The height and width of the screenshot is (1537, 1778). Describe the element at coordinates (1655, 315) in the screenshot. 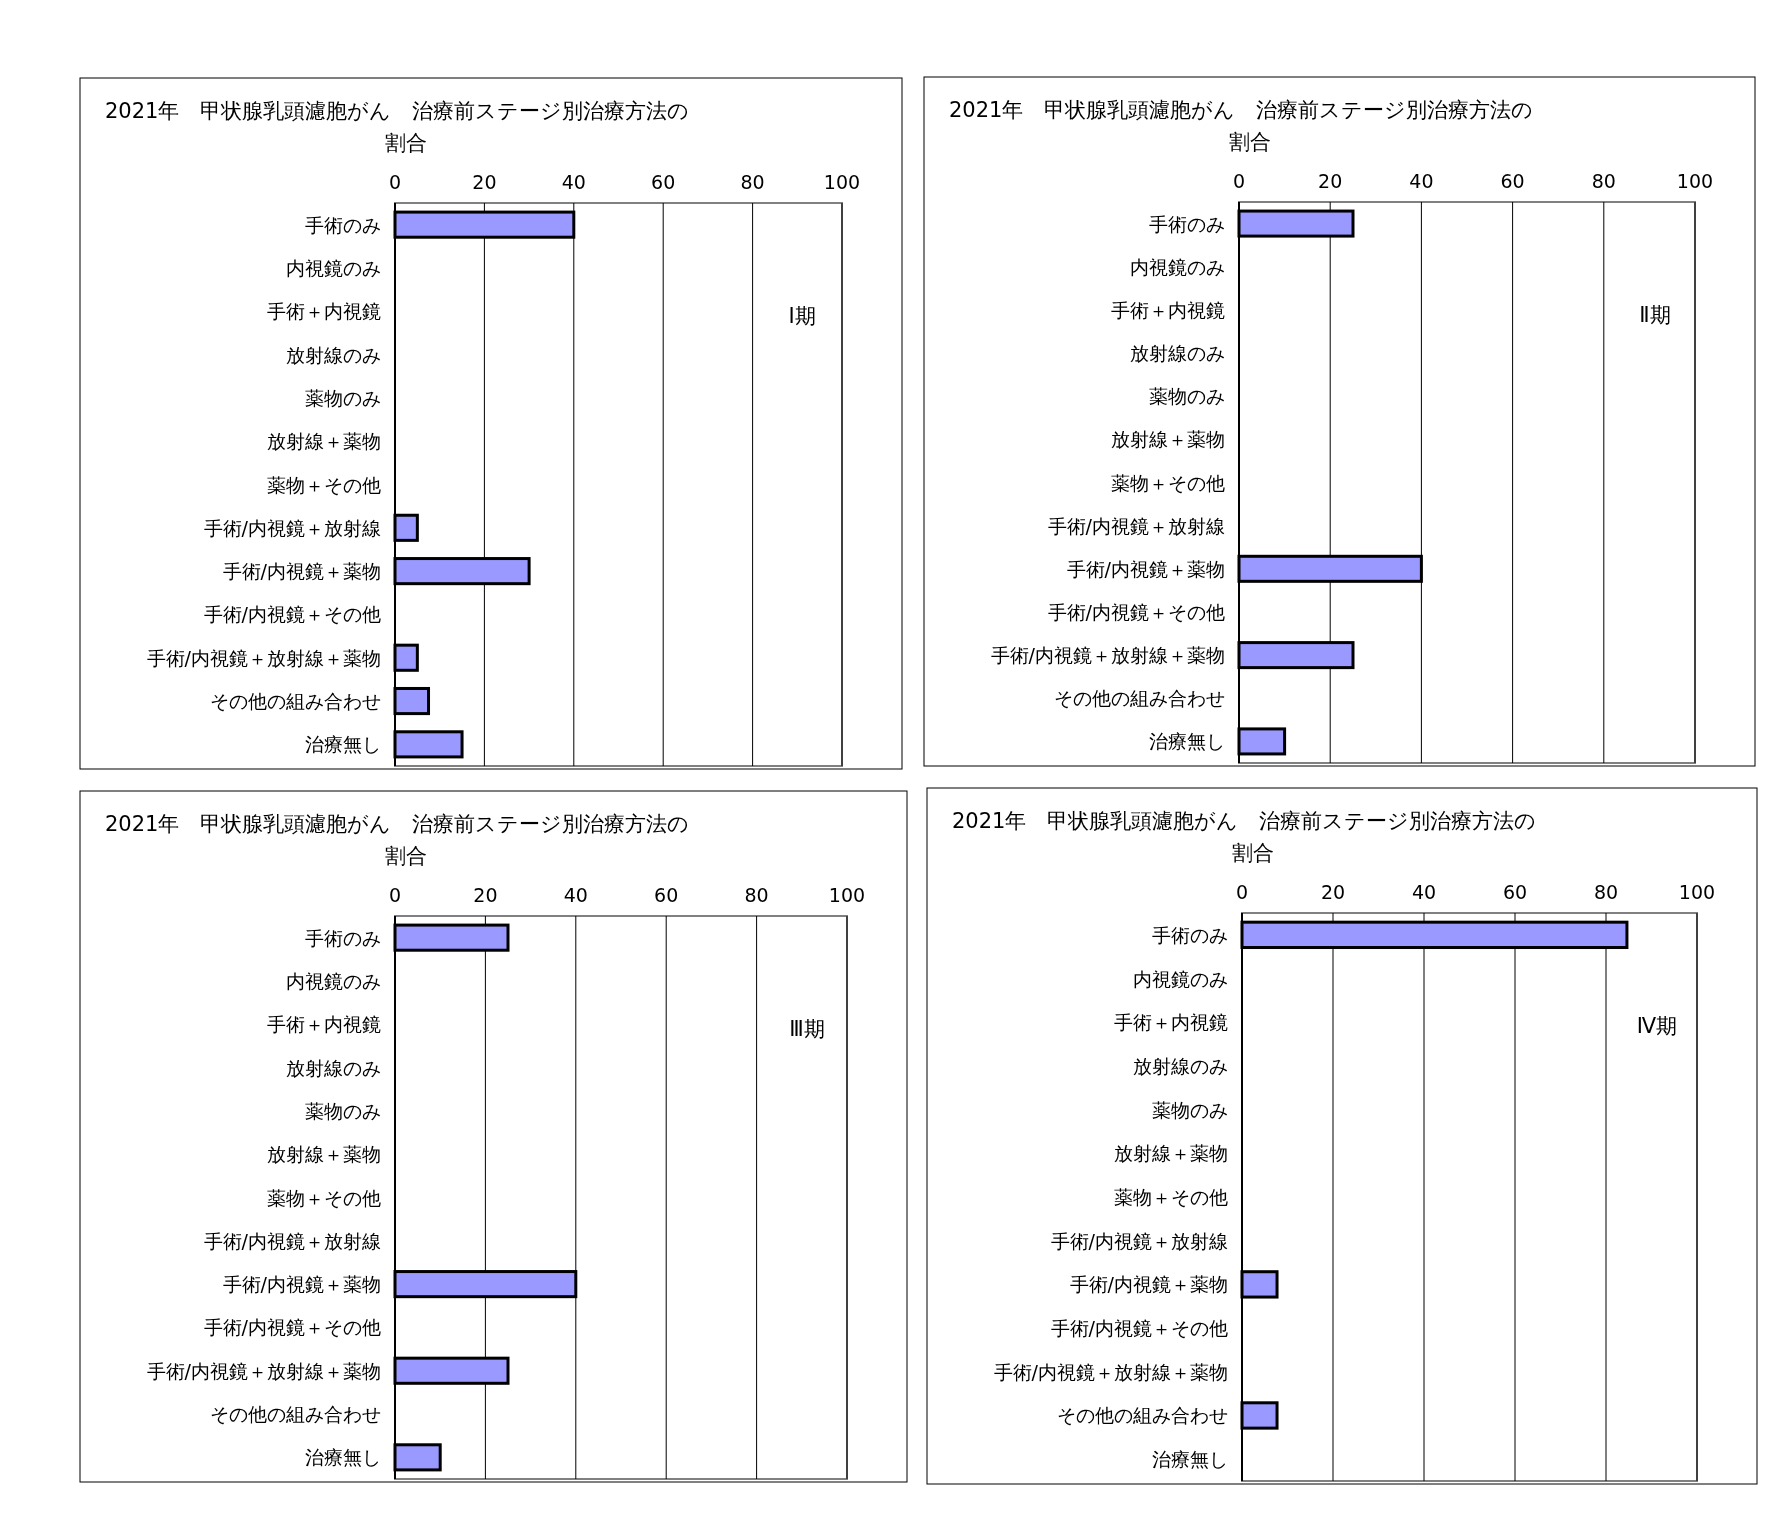

I see `annotation: Ⅱ期` at that location.